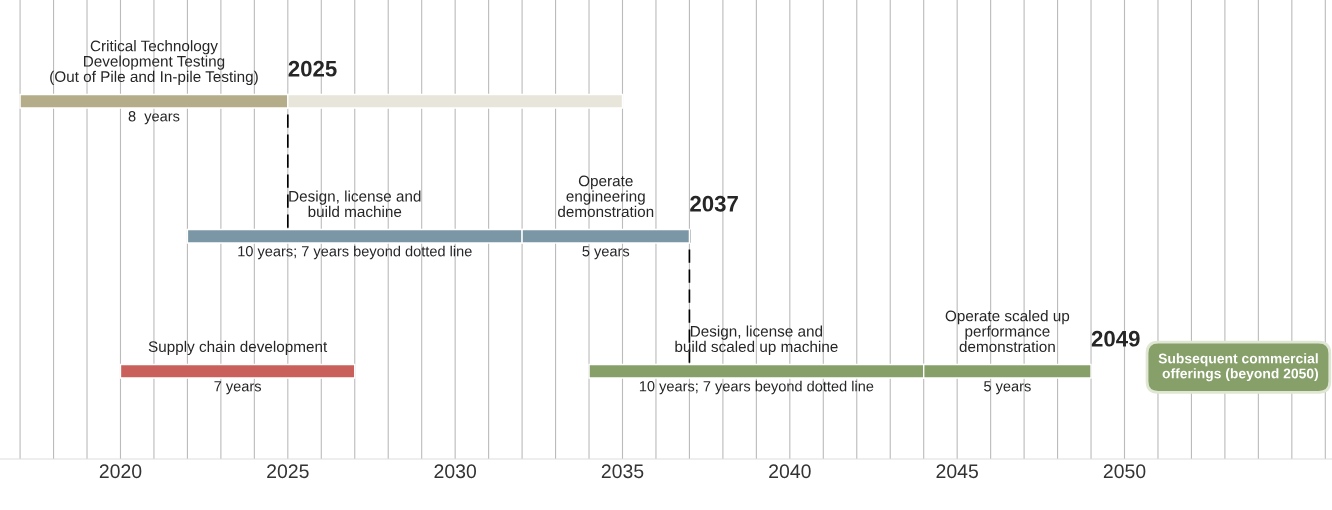  I want to click on data-label: 8 years, so click(154, 118).